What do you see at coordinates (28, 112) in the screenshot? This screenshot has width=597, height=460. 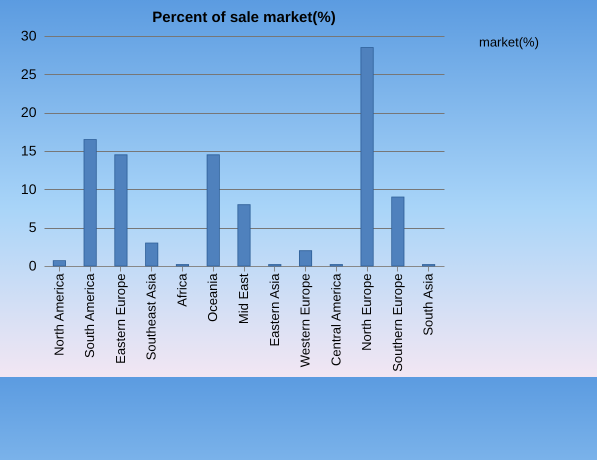 I see `y-tick-label: 20` at bounding box center [28, 112].